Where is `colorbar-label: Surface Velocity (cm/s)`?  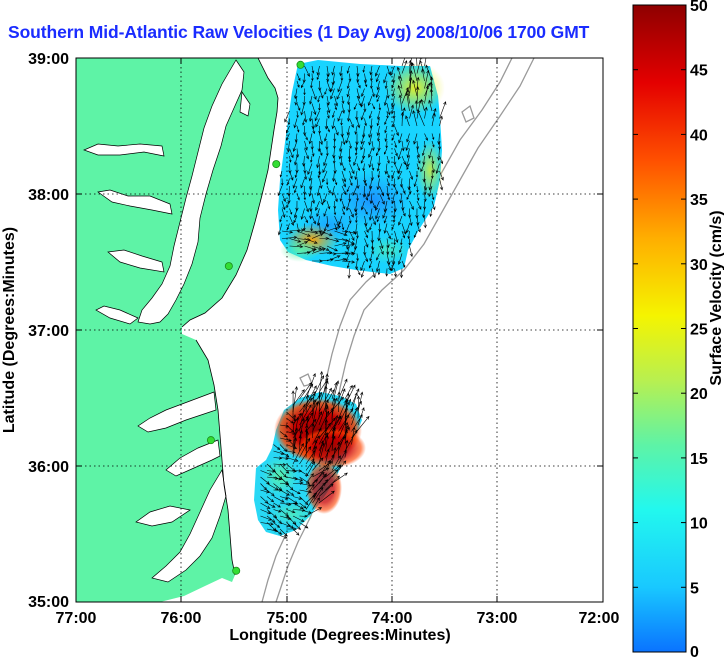
colorbar-label: Surface Velocity (cm/s) is located at coordinates (716, 297).